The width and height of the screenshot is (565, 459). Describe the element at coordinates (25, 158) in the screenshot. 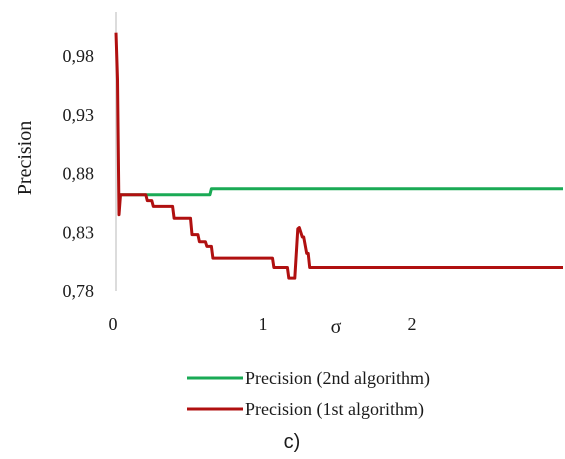

I see `y-axis-title: Precision` at that location.